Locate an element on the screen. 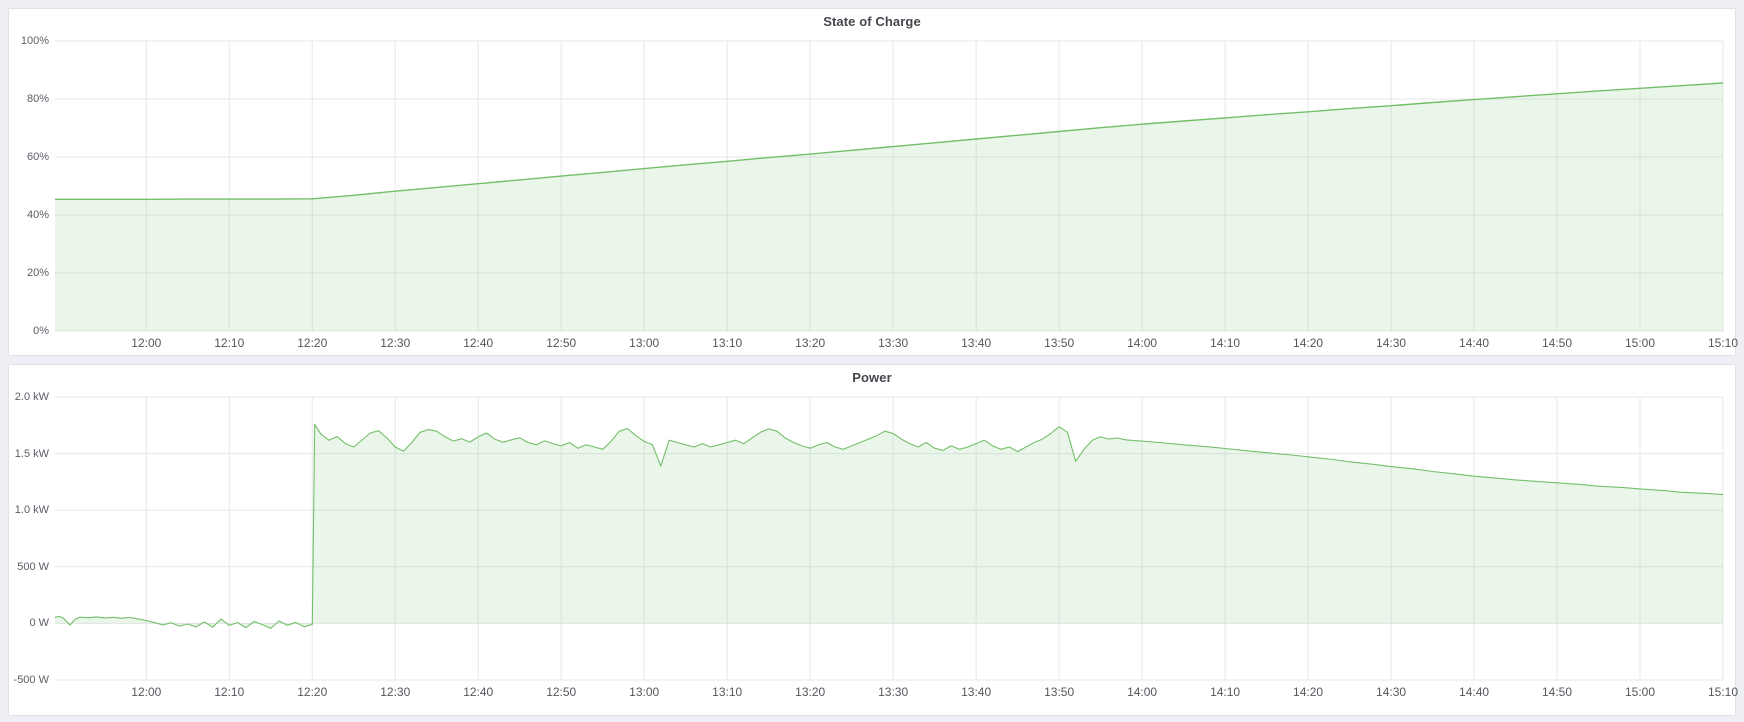 This screenshot has width=1744, height=722. y-tick-label: 20% is located at coordinates (37, 273).